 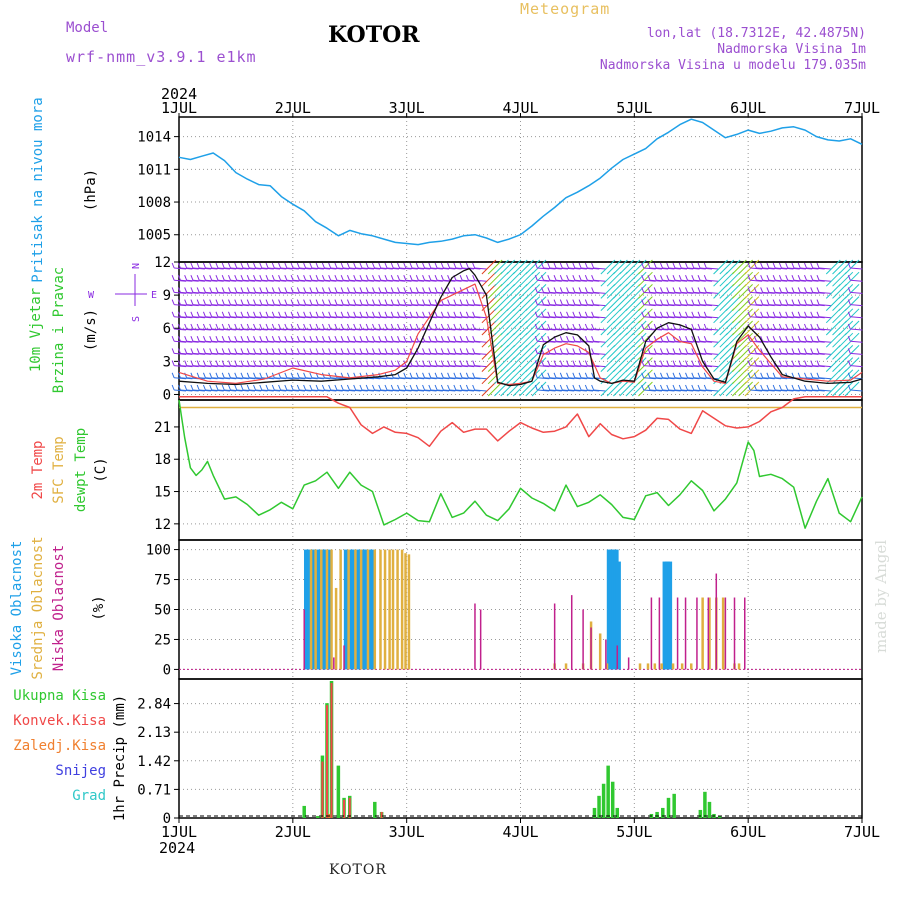 What do you see at coordinates (321, 609) in the screenshot?
I see `cloud-mid-bar` at bounding box center [321, 609].